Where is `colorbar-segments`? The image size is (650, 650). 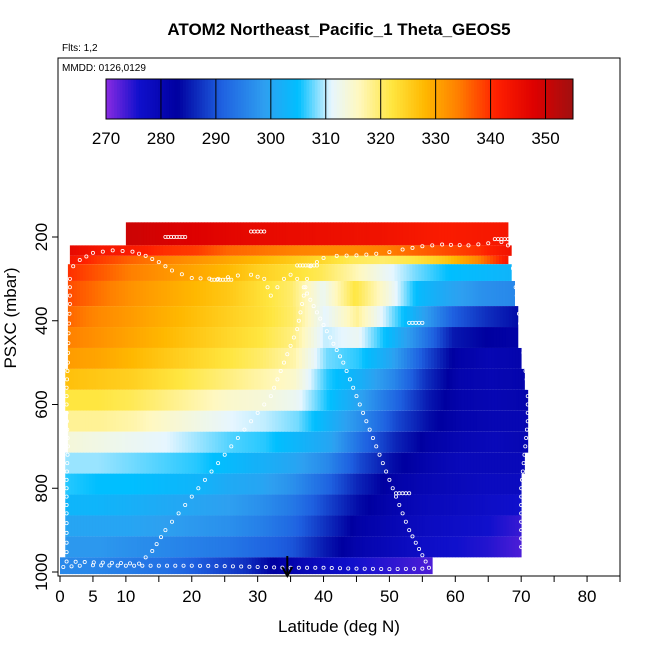 colorbar-segments is located at coordinates (339, 99).